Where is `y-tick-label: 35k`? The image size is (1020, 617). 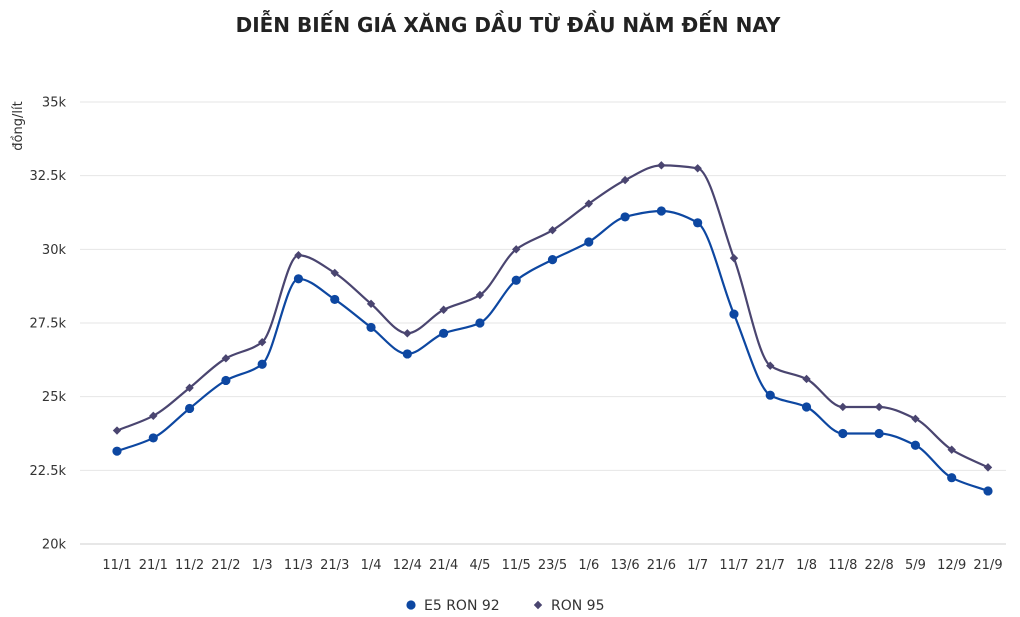 y-tick-label: 35k is located at coordinates (54, 103).